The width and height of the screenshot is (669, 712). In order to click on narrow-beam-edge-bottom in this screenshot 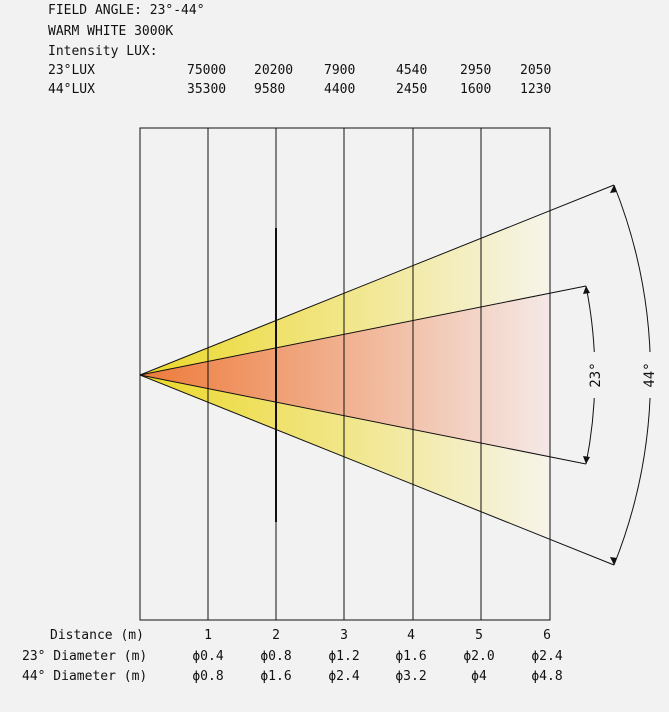, I will do `click(363, 419)`.